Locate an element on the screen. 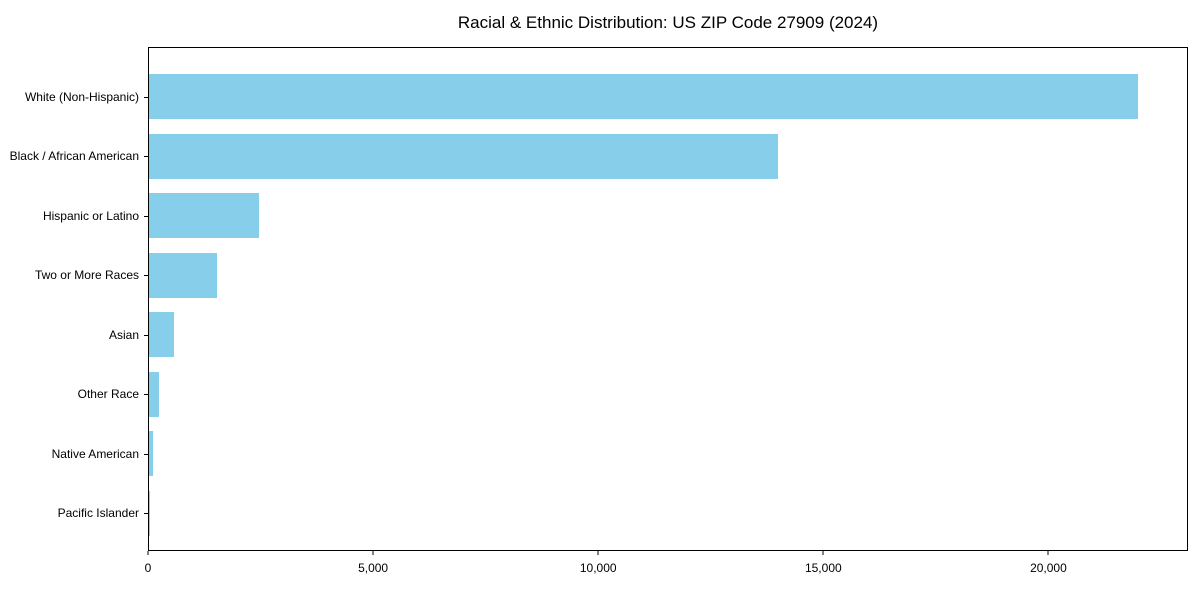  y-category-label: White (Non-Hispanic) is located at coordinates (81, 96).